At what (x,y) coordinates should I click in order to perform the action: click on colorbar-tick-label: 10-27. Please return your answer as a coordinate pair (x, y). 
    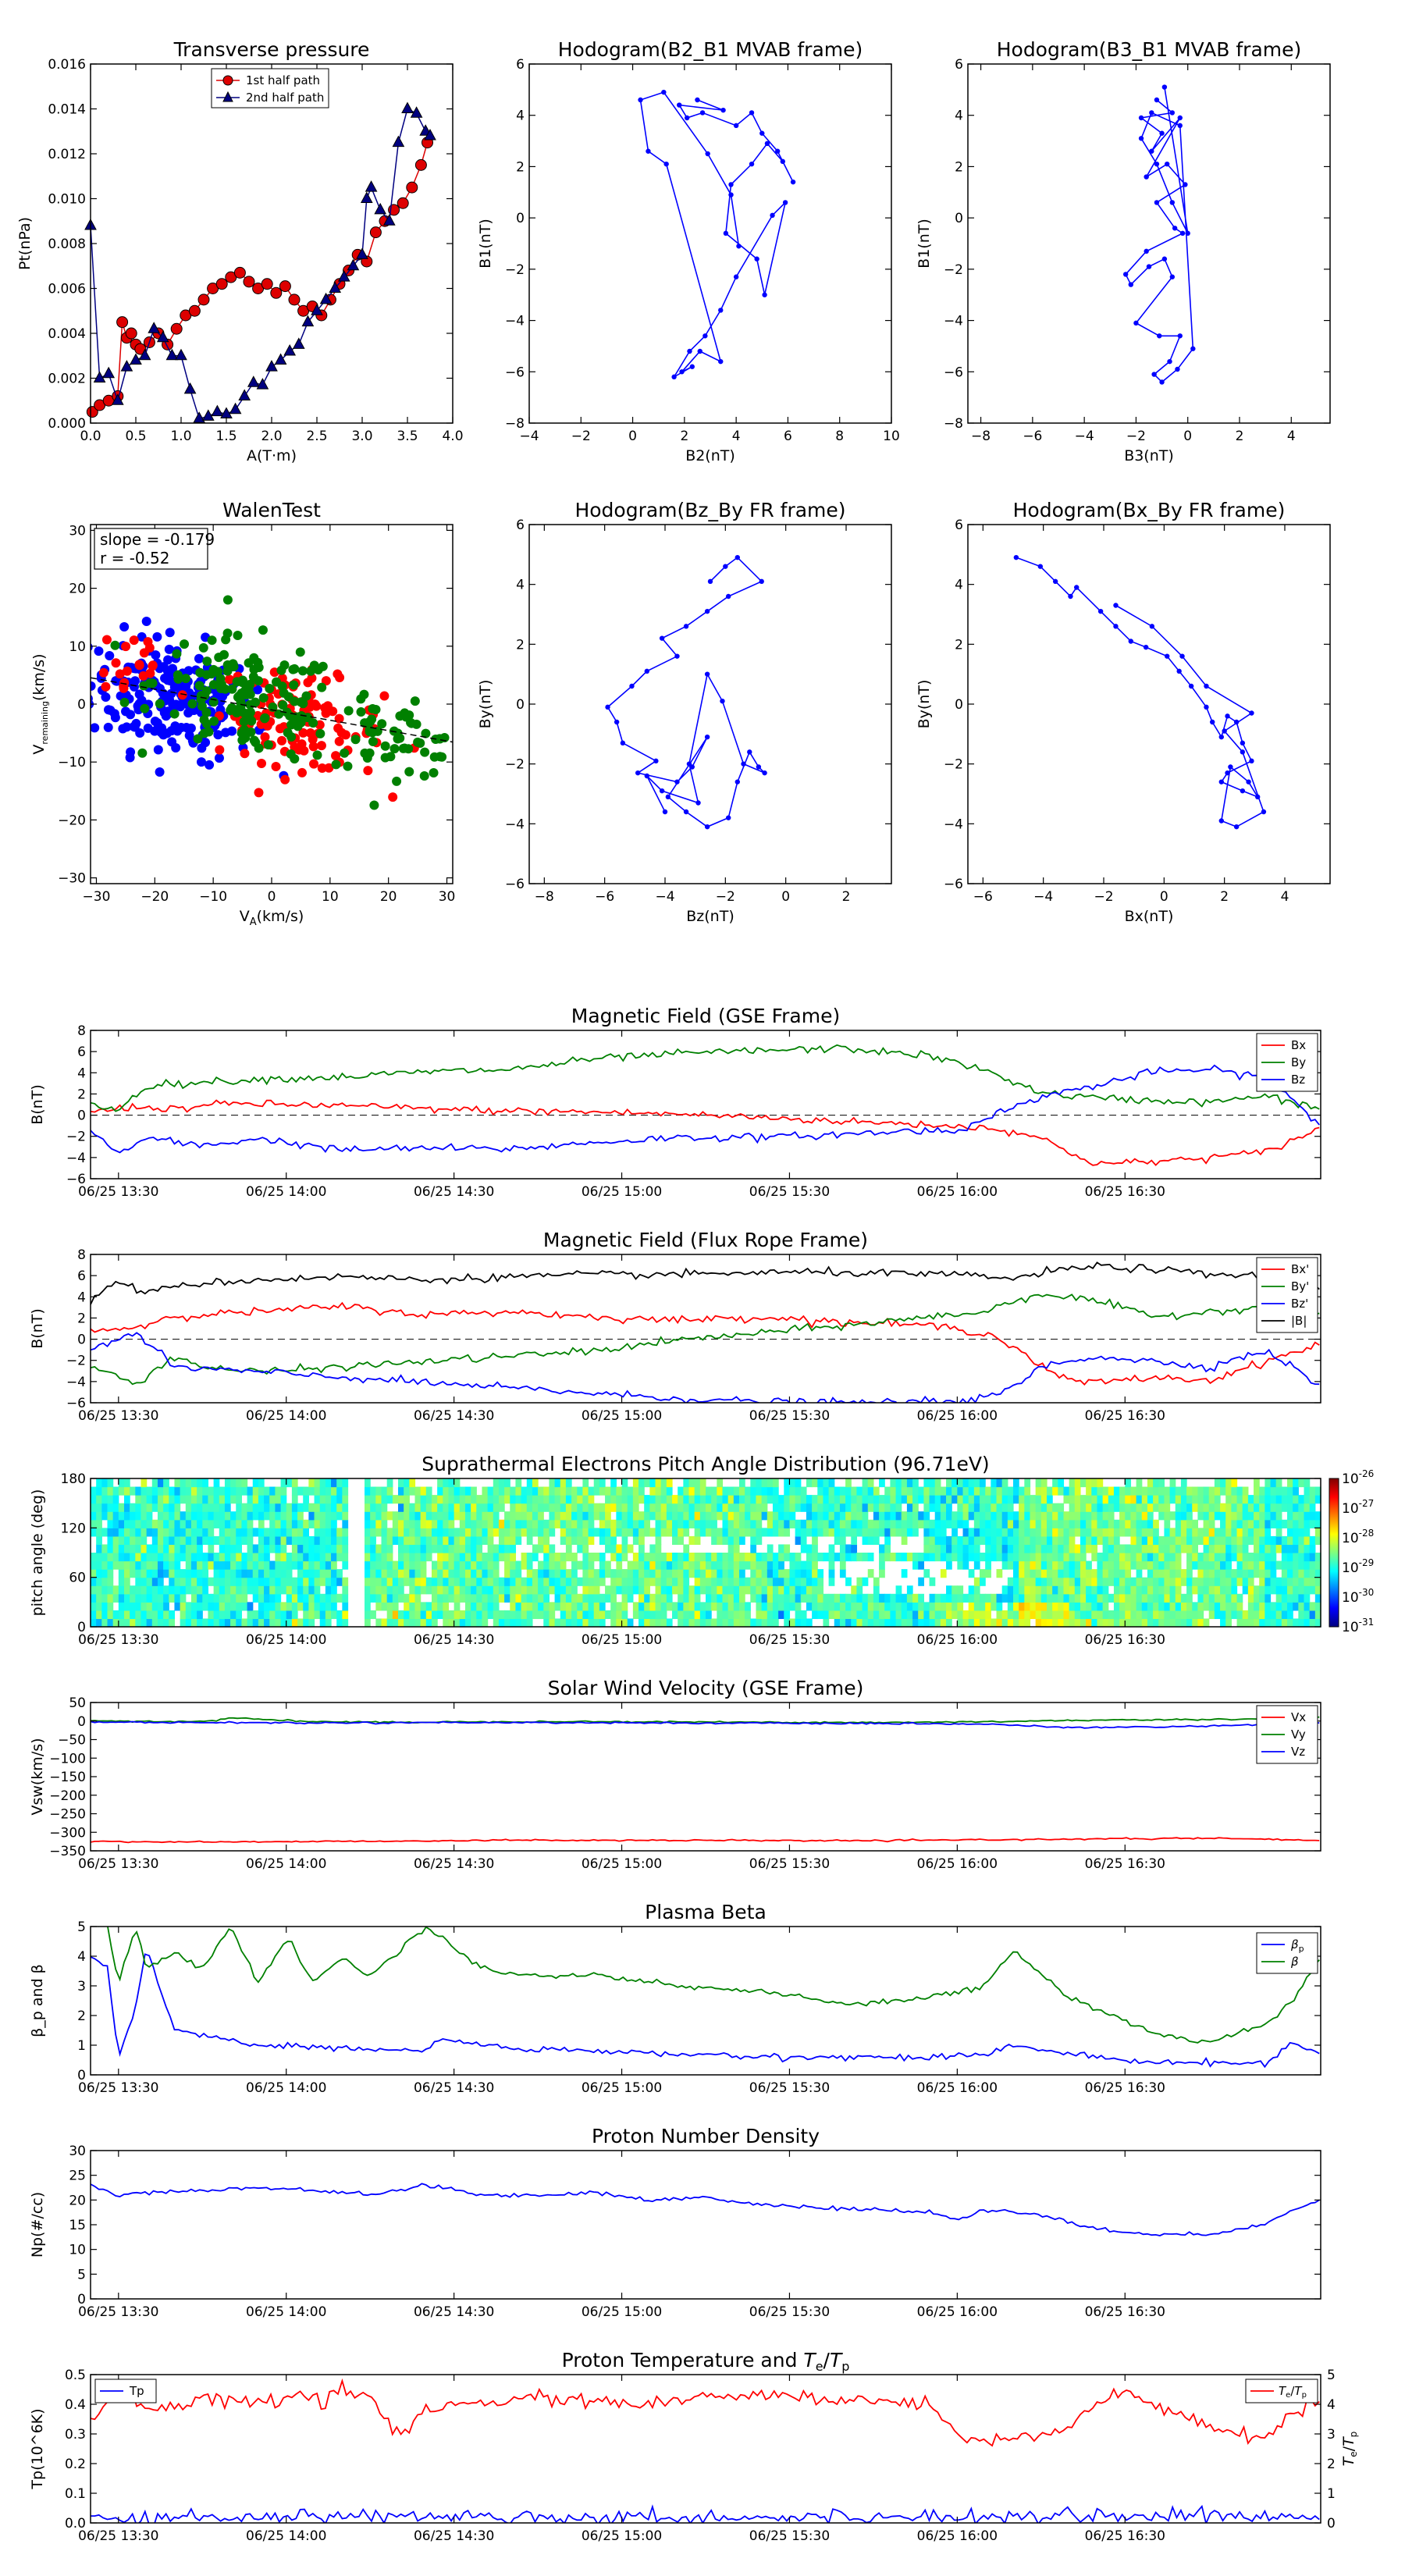
    Looking at the image, I should click on (1358, 1507).